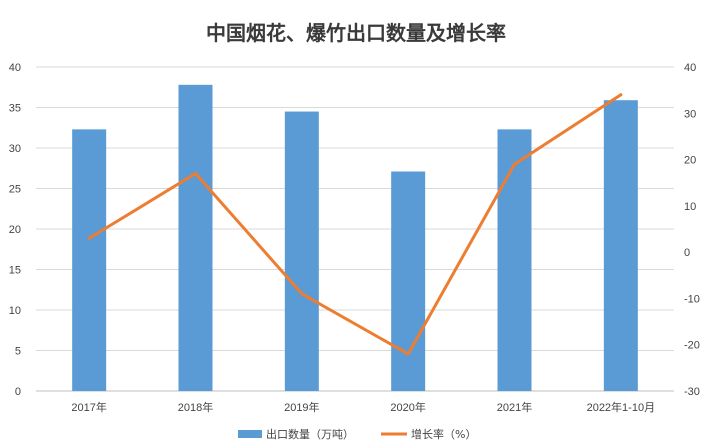 The height and width of the screenshot is (442, 711). Describe the element at coordinates (15, 68) in the screenshot. I see `left-tick-label: 40` at that location.